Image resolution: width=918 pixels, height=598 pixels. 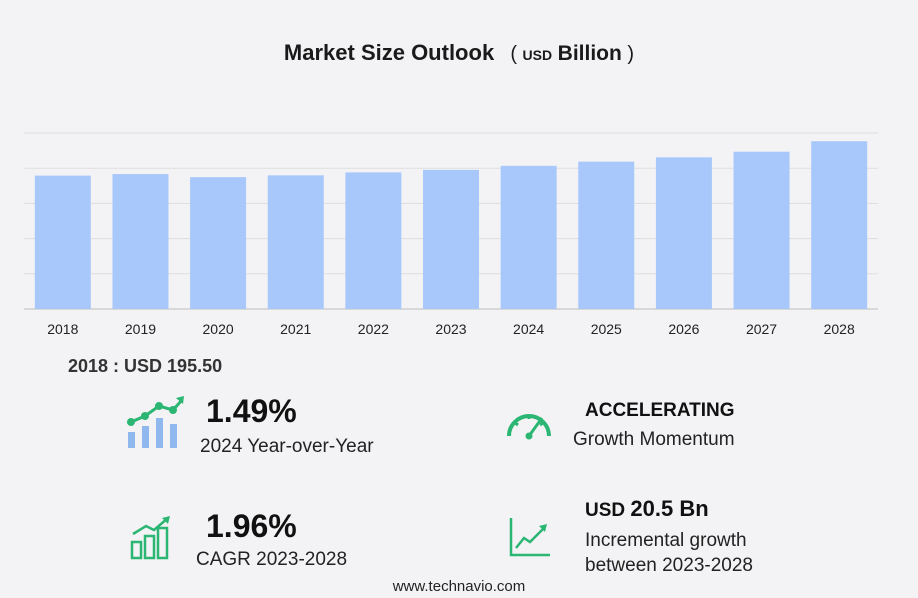 What do you see at coordinates (150, 538) in the screenshot?
I see `bar-growth-icon` at bounding box center [150, 538].